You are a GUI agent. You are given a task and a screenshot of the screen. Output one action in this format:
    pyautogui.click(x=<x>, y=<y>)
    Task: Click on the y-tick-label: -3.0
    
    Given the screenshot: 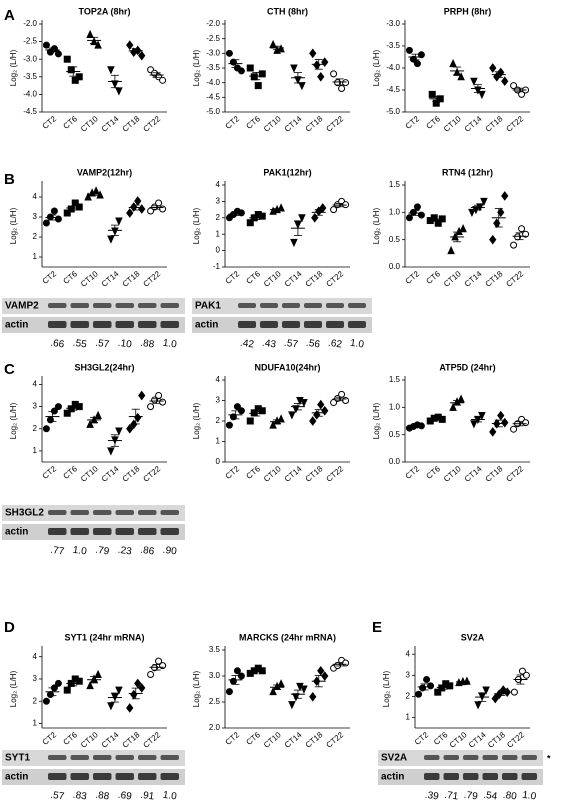 What is the action you would take?
    pyautogui.click(x=30, y=58)
    